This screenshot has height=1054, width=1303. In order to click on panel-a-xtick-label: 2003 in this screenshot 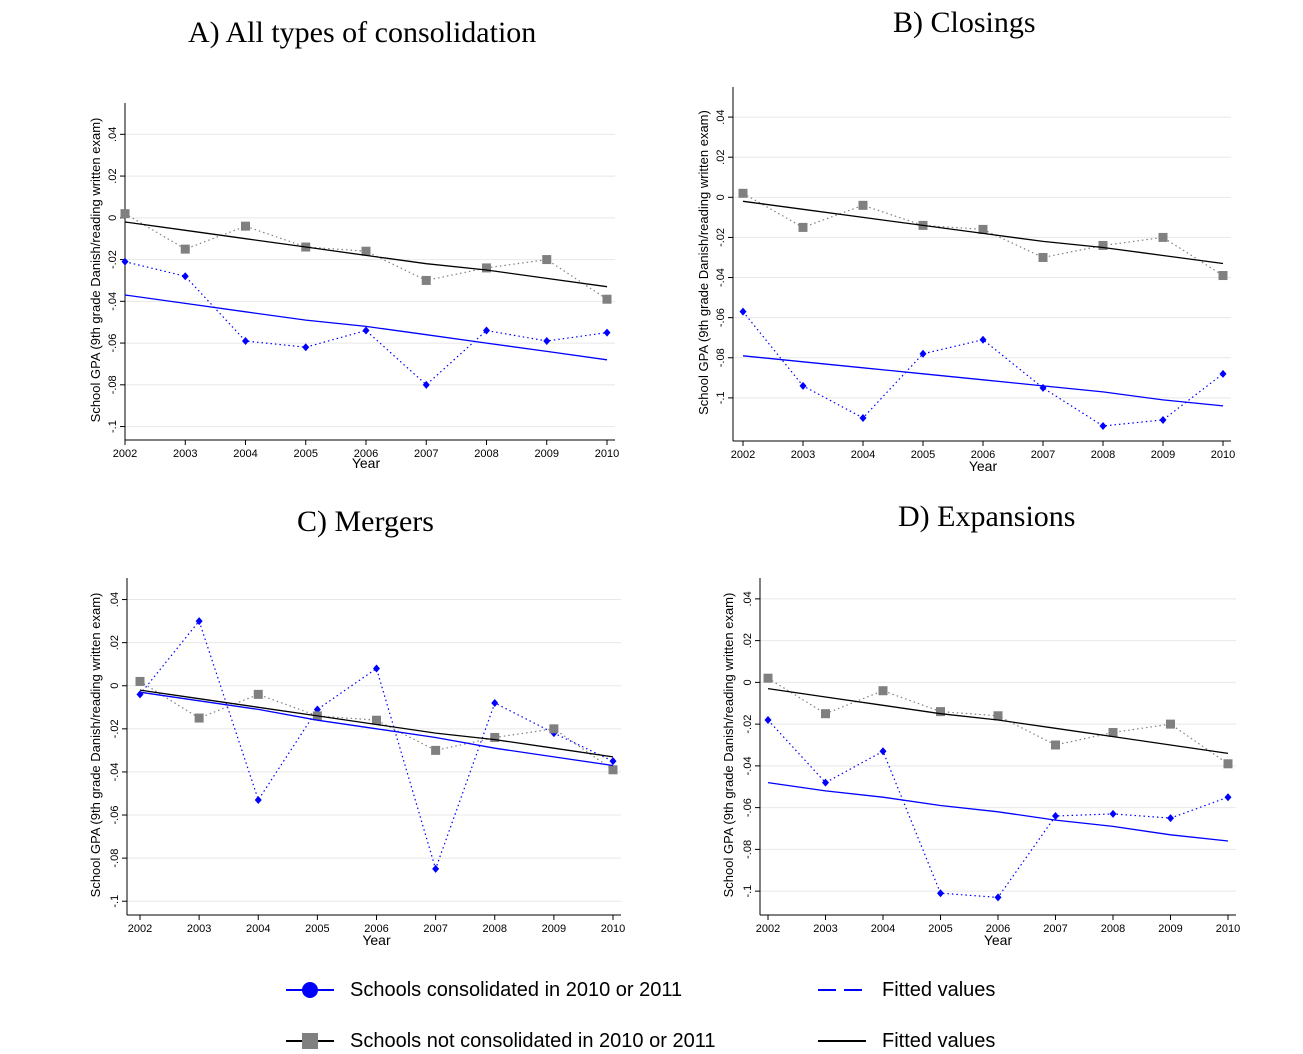, I will do `click(185, 454)`.